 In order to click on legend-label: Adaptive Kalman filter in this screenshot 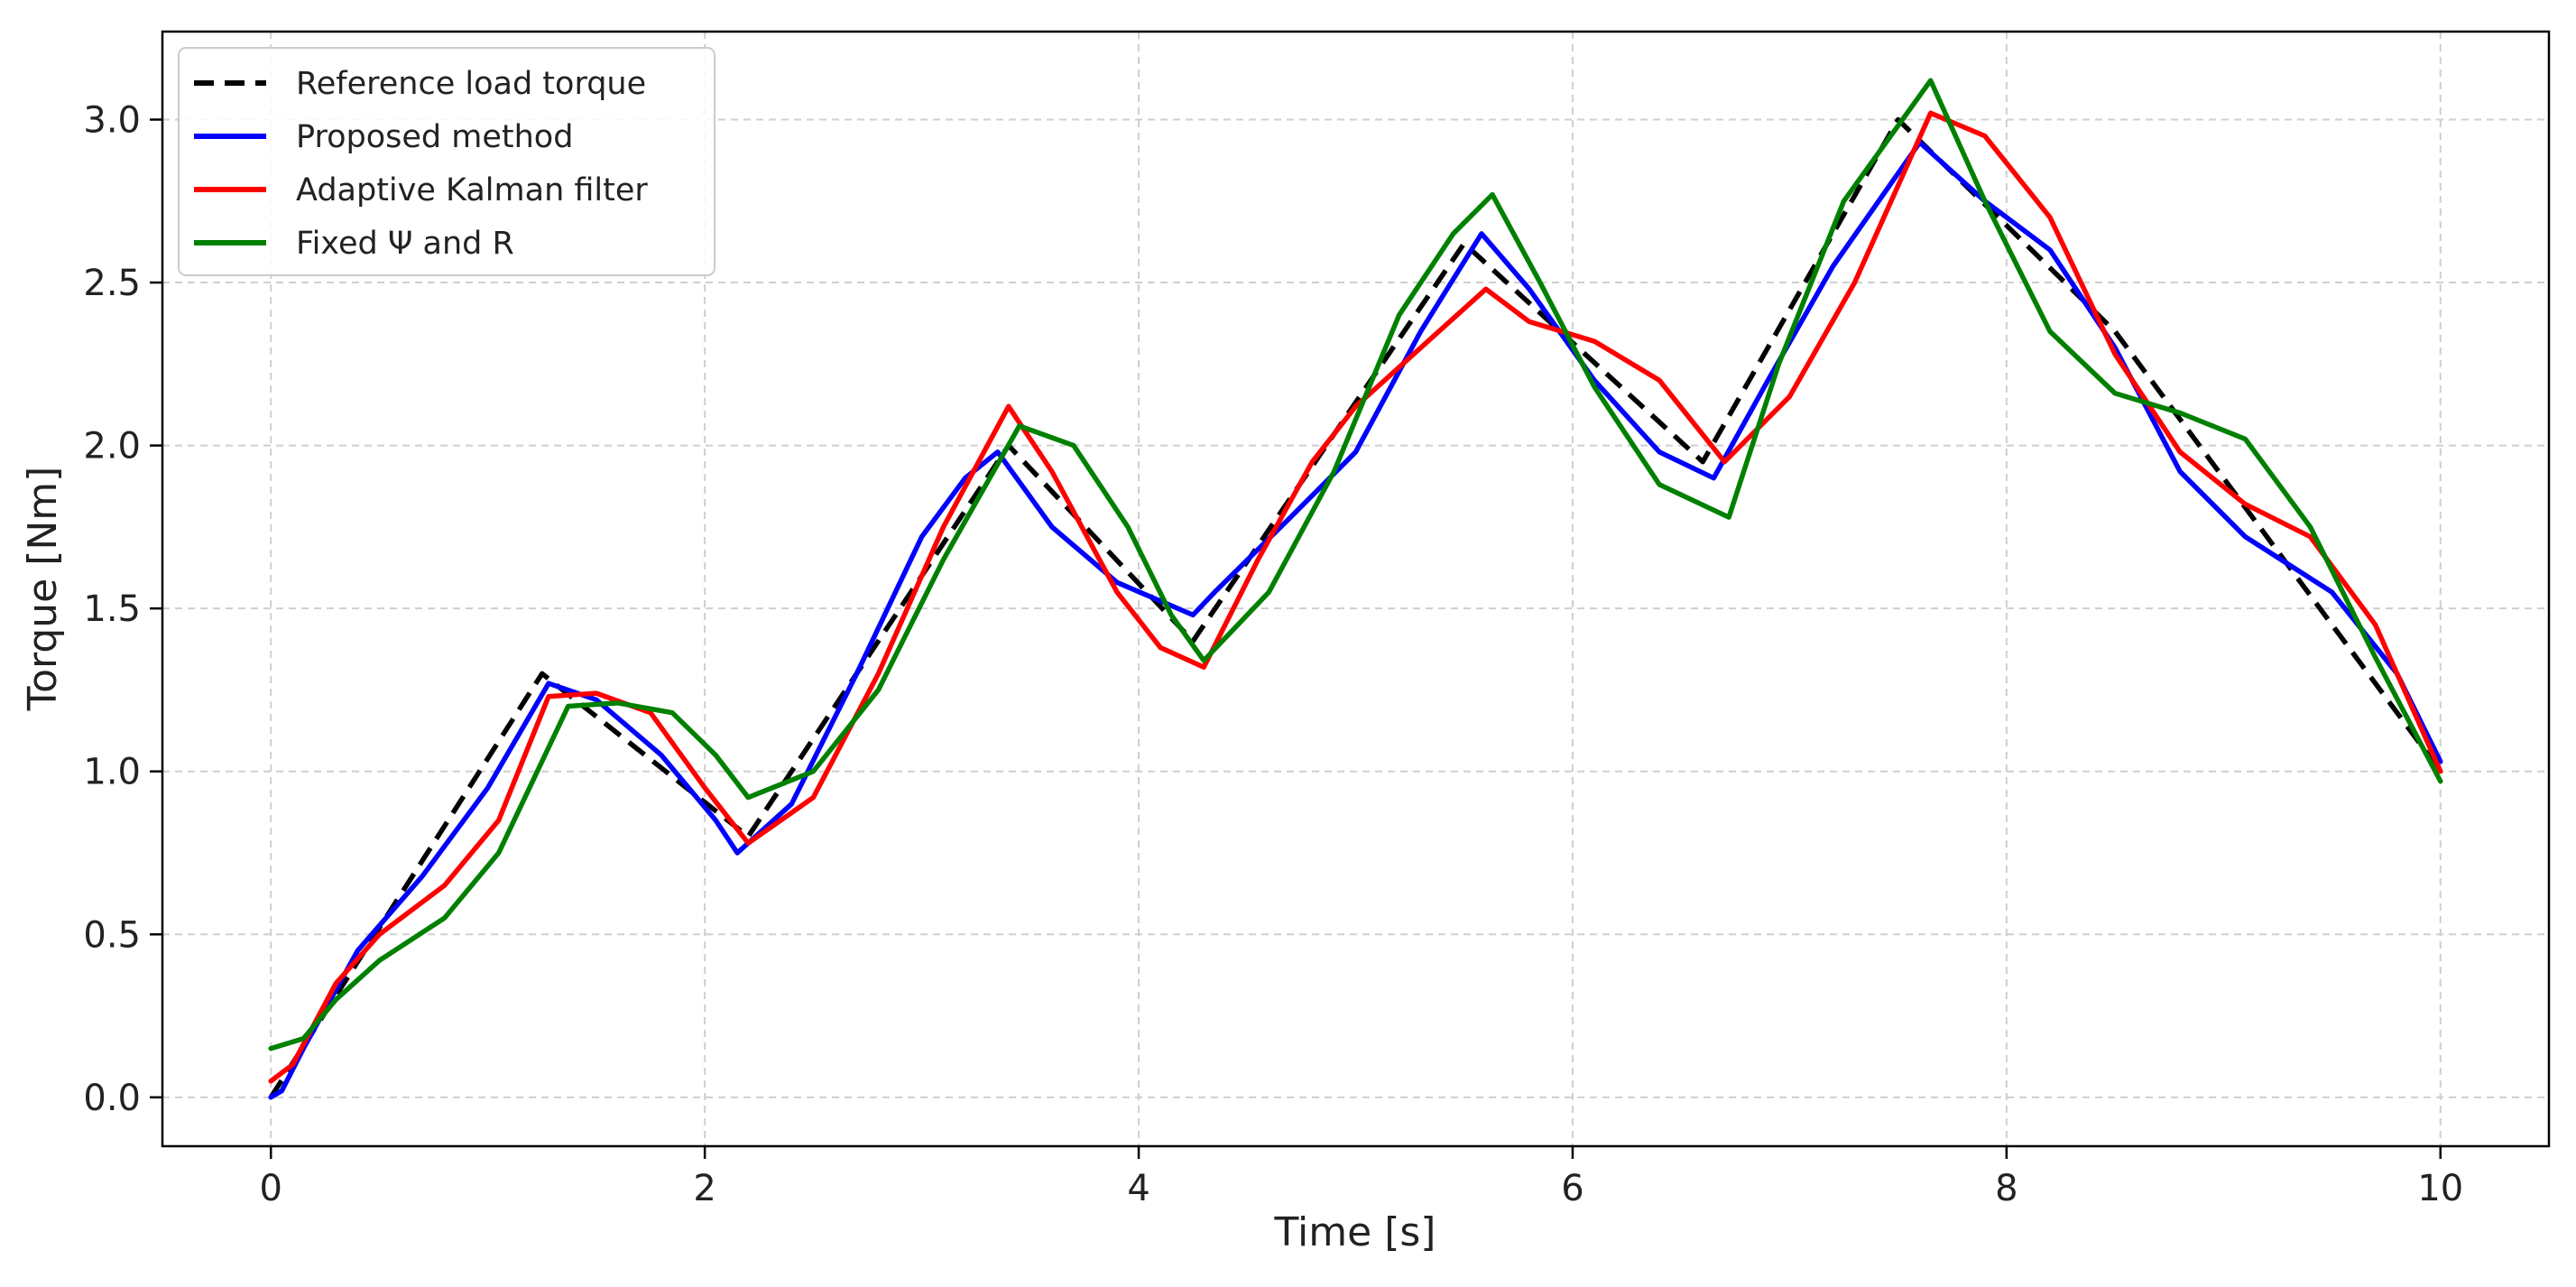, I will do `click(472, 190)`.